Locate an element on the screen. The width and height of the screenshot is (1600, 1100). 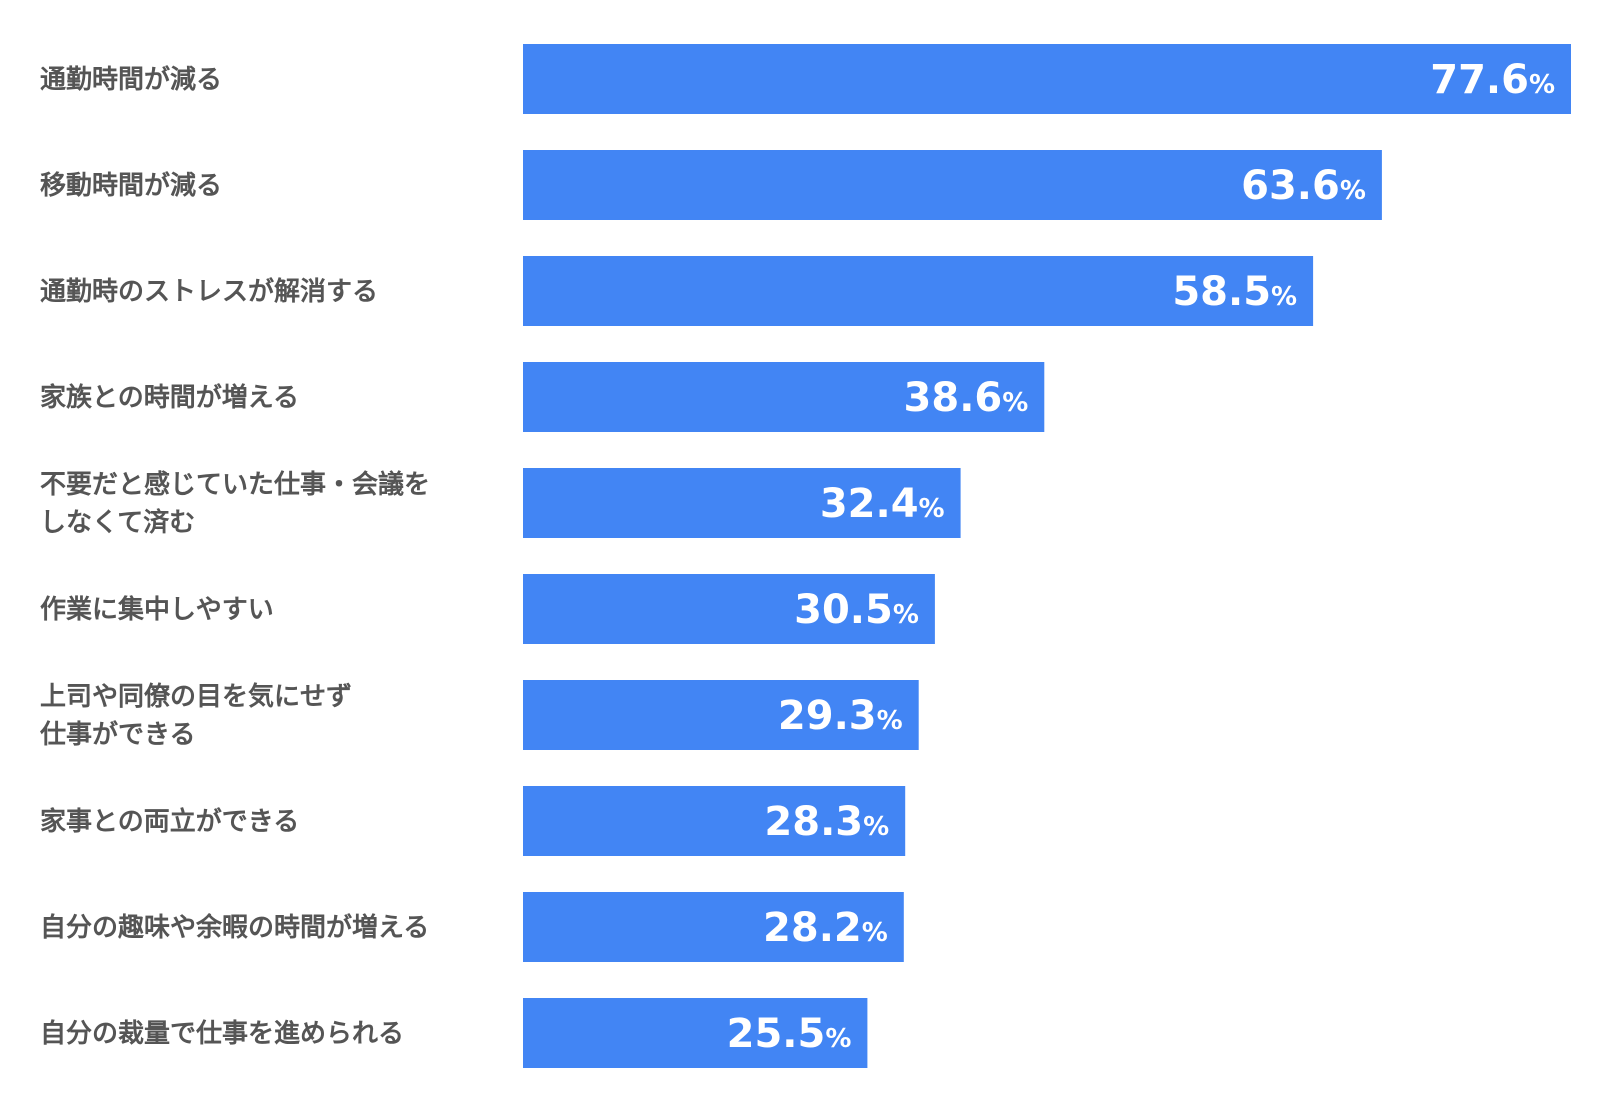
value-number: 58.5 is located at coordinates (1221, 292).